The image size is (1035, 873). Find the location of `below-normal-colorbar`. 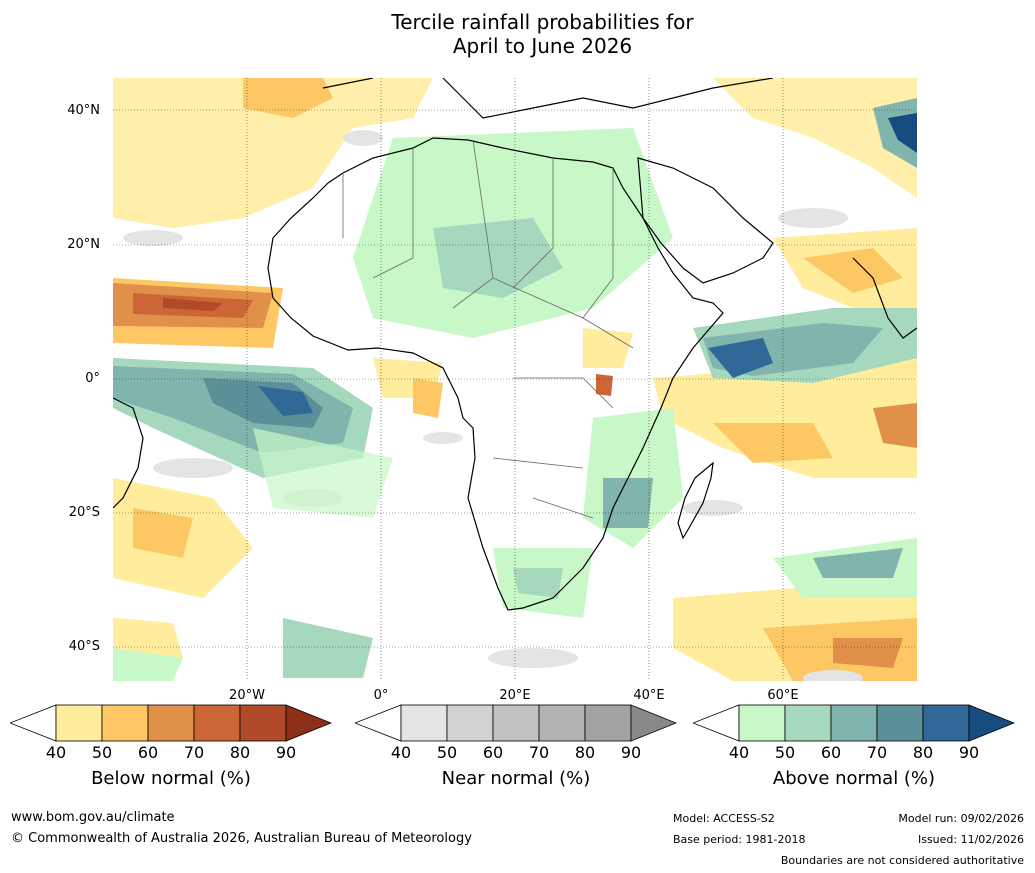

below-normal-colorbar is located at coordinates (171, 723).